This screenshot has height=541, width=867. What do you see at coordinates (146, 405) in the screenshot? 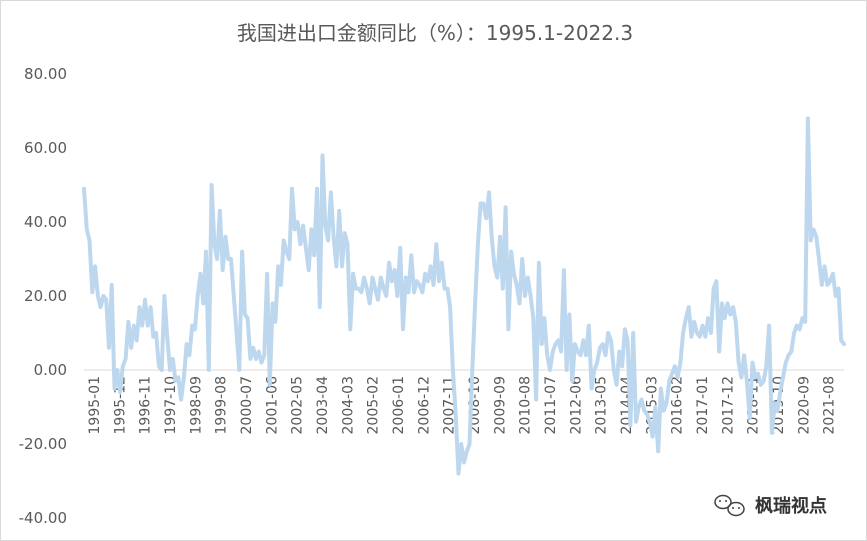
I see `x-tick-label: 1996-11` at bounding box center [146, 405].